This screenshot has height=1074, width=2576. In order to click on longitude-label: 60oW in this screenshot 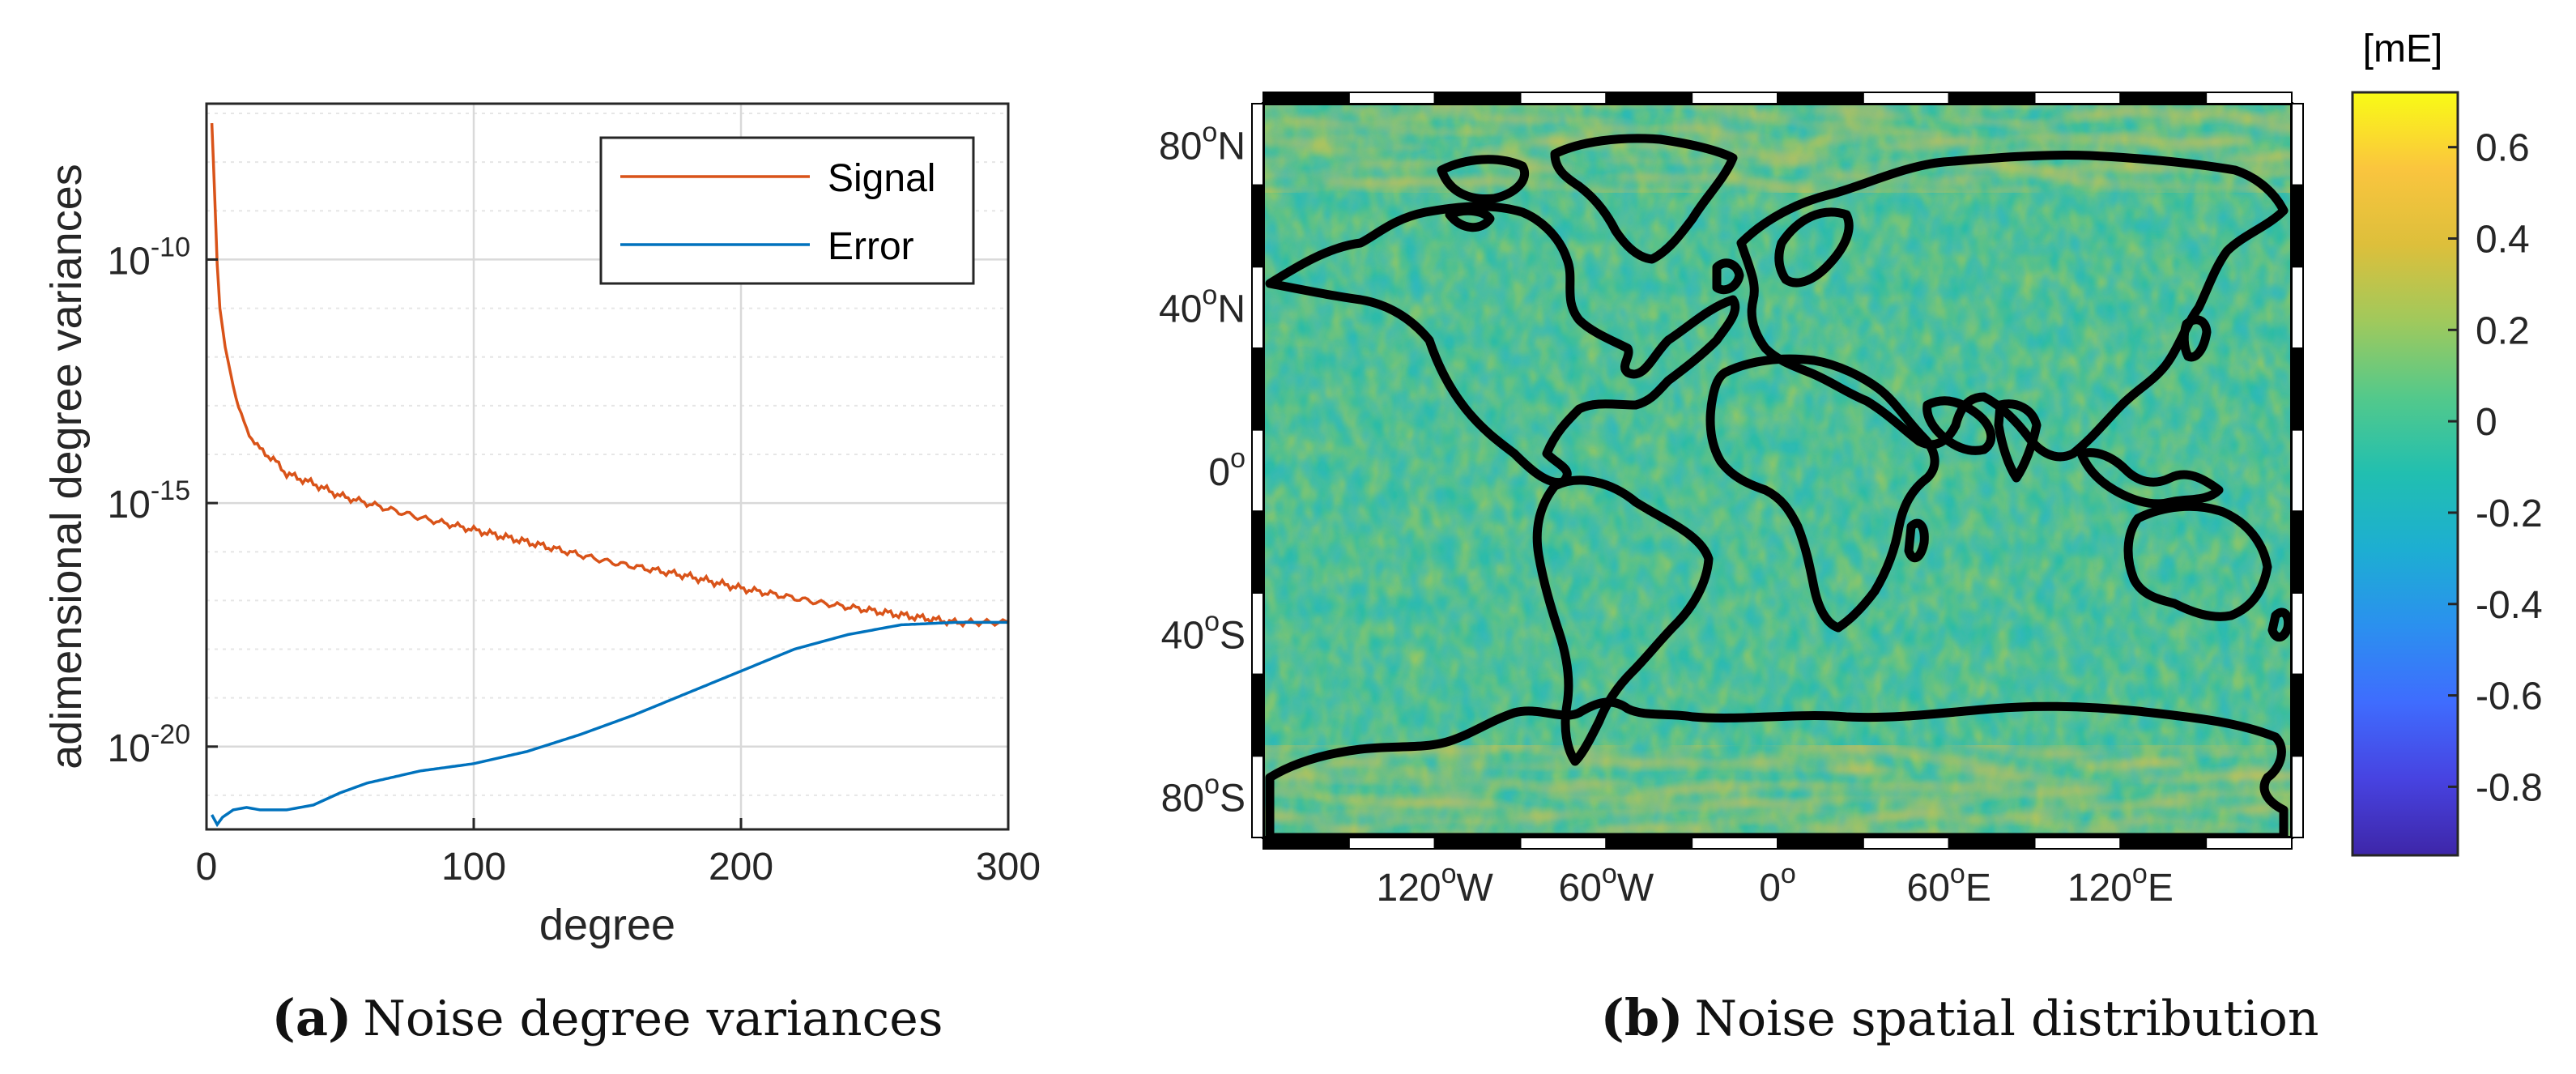, I will do `click(1606, 885)`.